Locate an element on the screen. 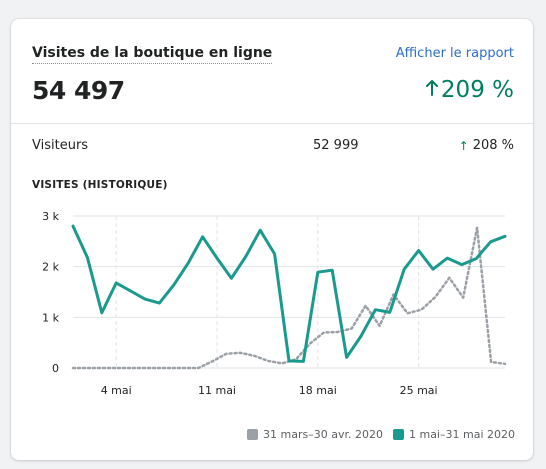  visitors-change-value: 208 % is located at coordinates (493, 145).